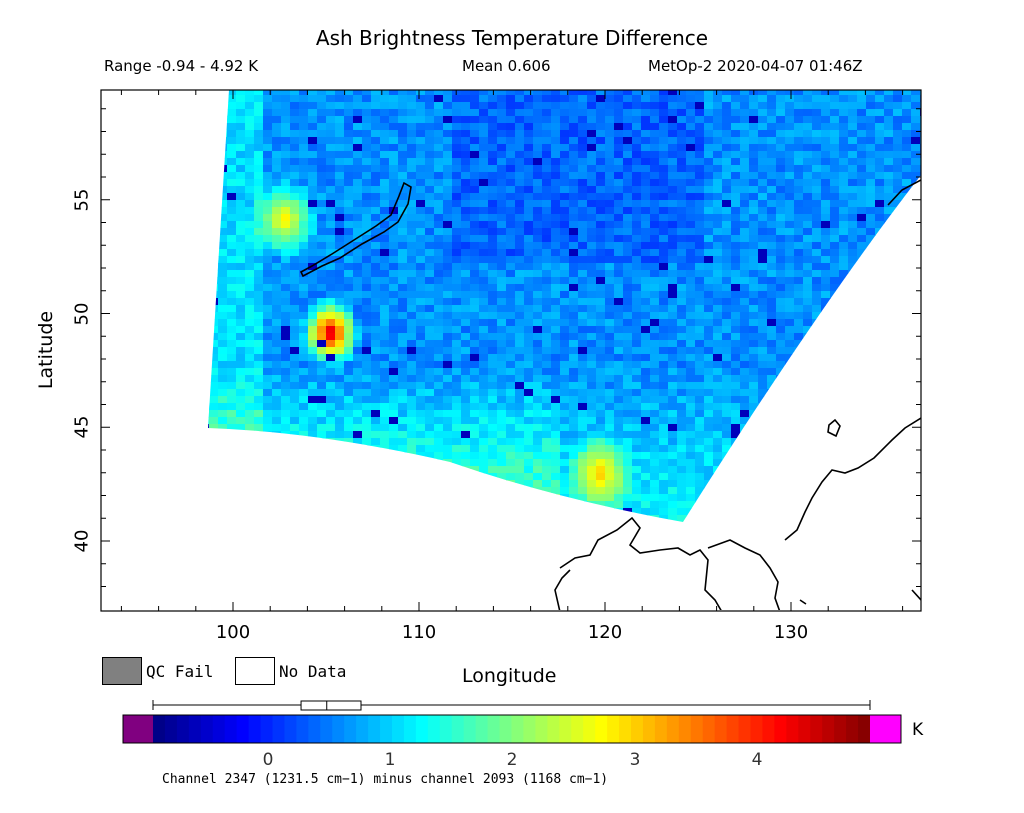  I want to click on mean-text: Mean 0.606, so click(506, 66).